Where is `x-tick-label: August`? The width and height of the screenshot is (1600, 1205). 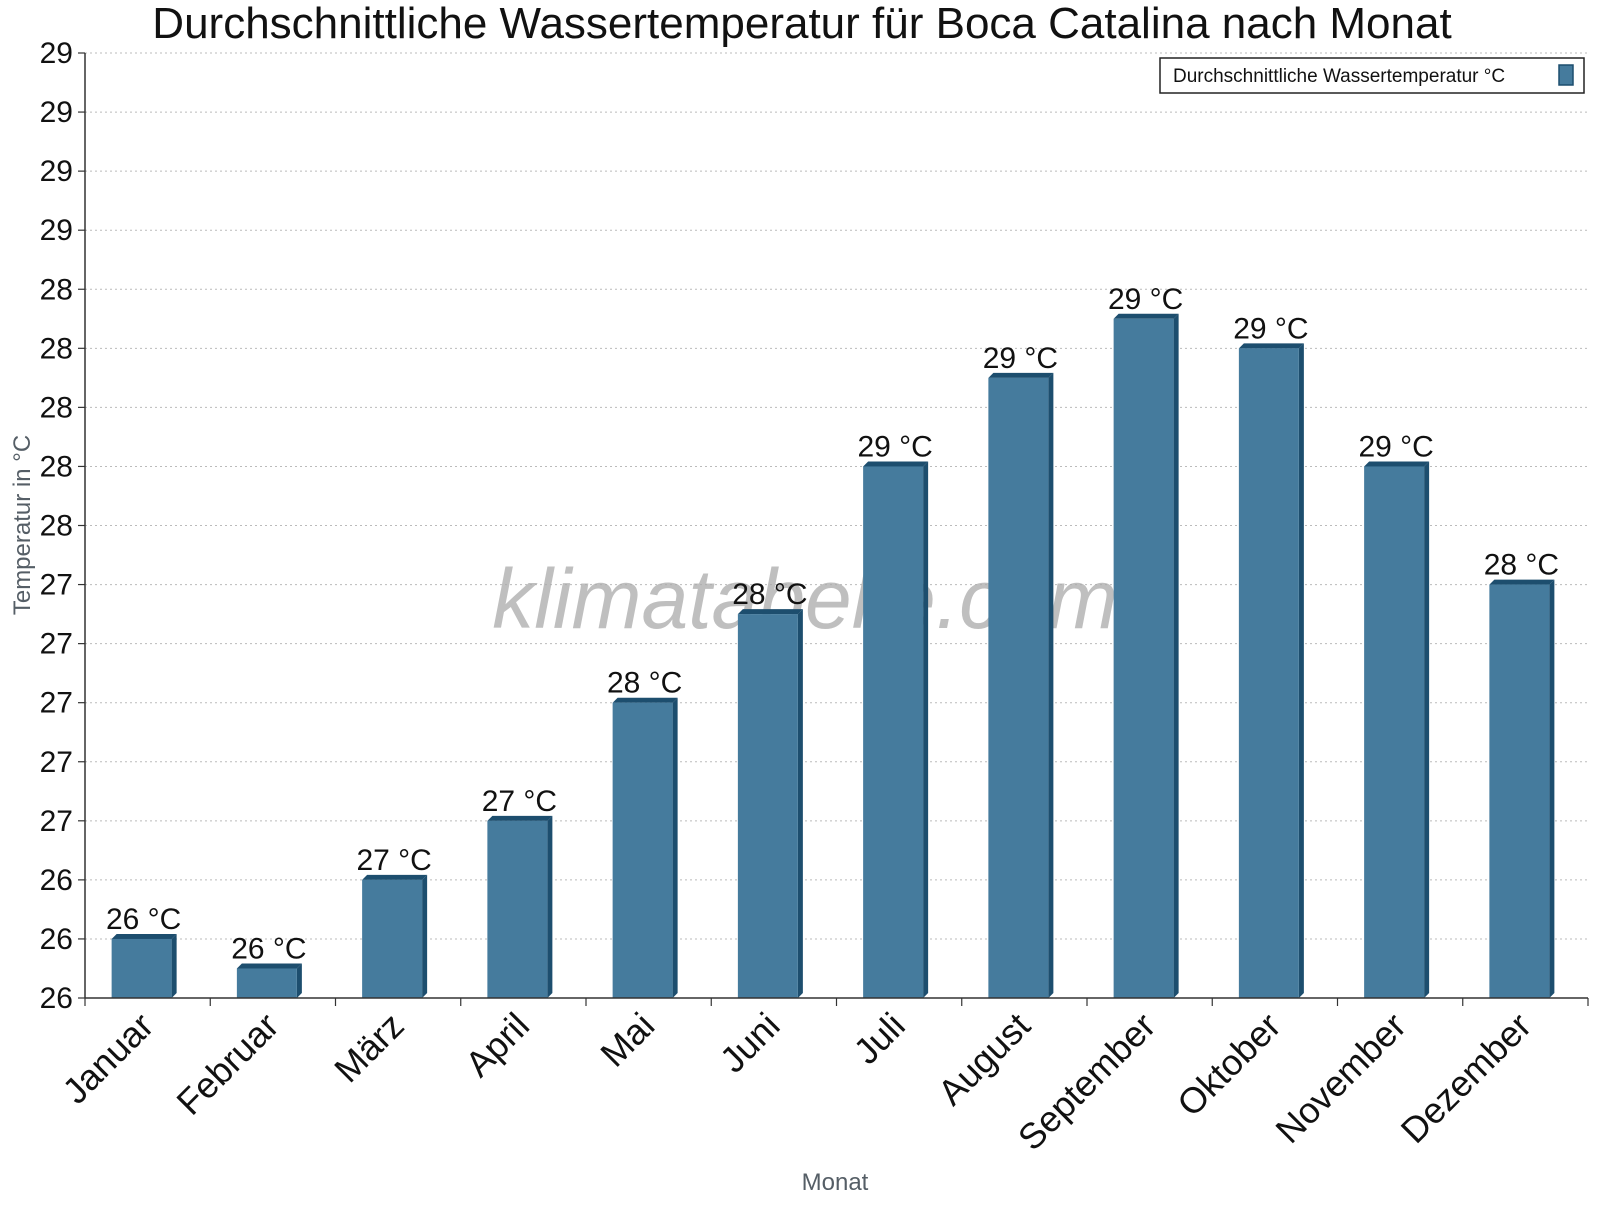
x-tick-label: August is located at coordinates (984, 1059).